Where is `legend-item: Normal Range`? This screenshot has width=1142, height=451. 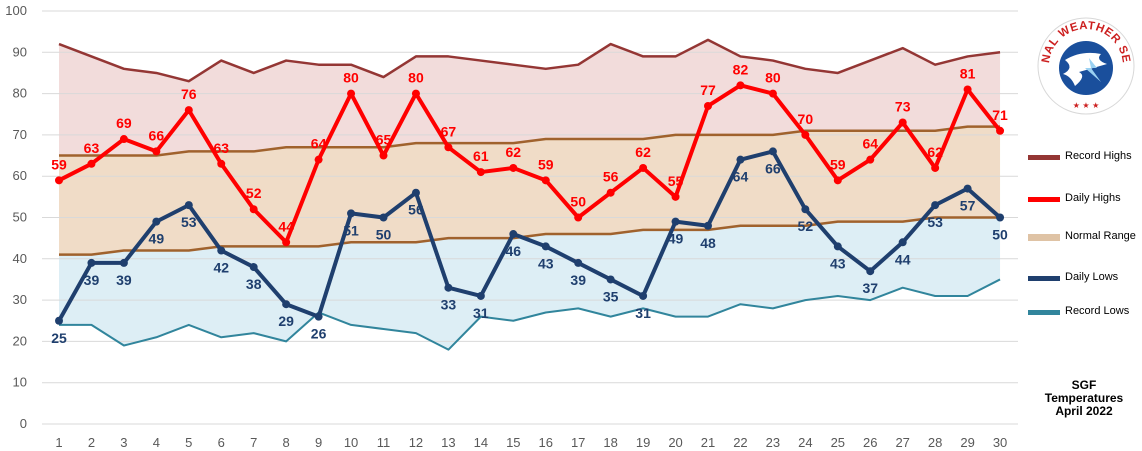 legend-item: Normal Range is located at coordinates (1084, 237).